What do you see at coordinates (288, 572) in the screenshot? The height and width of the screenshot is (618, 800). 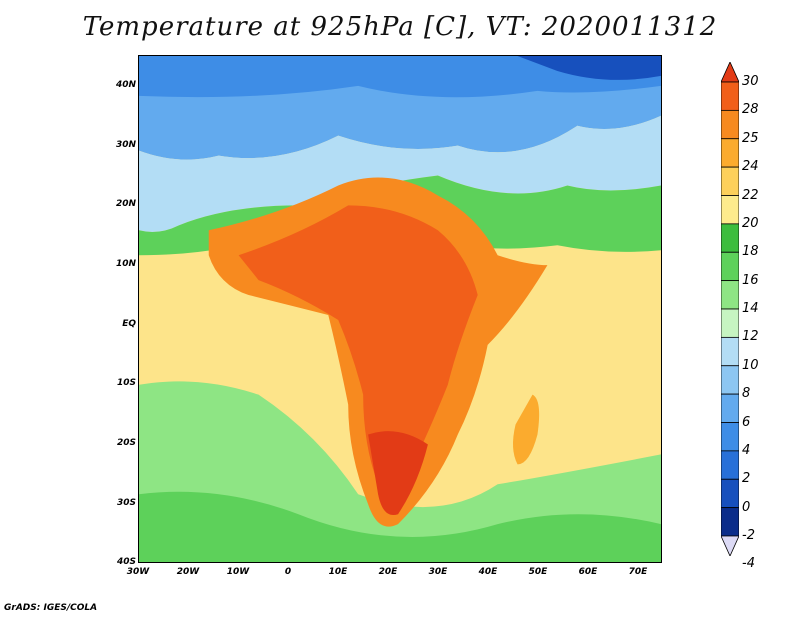 I see `lon-tick: 0` at bounding box center [288, 572].